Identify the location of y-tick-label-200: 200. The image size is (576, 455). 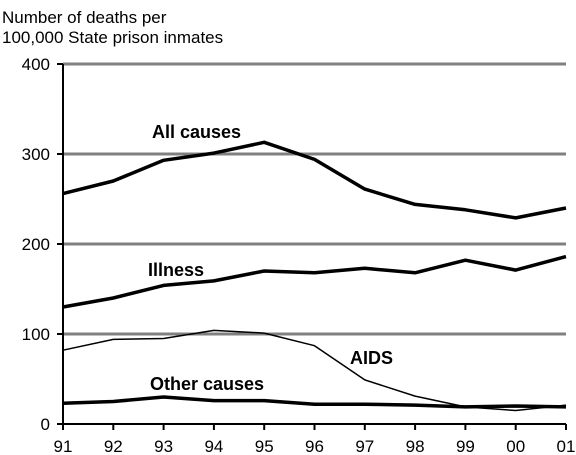
(36, 244).